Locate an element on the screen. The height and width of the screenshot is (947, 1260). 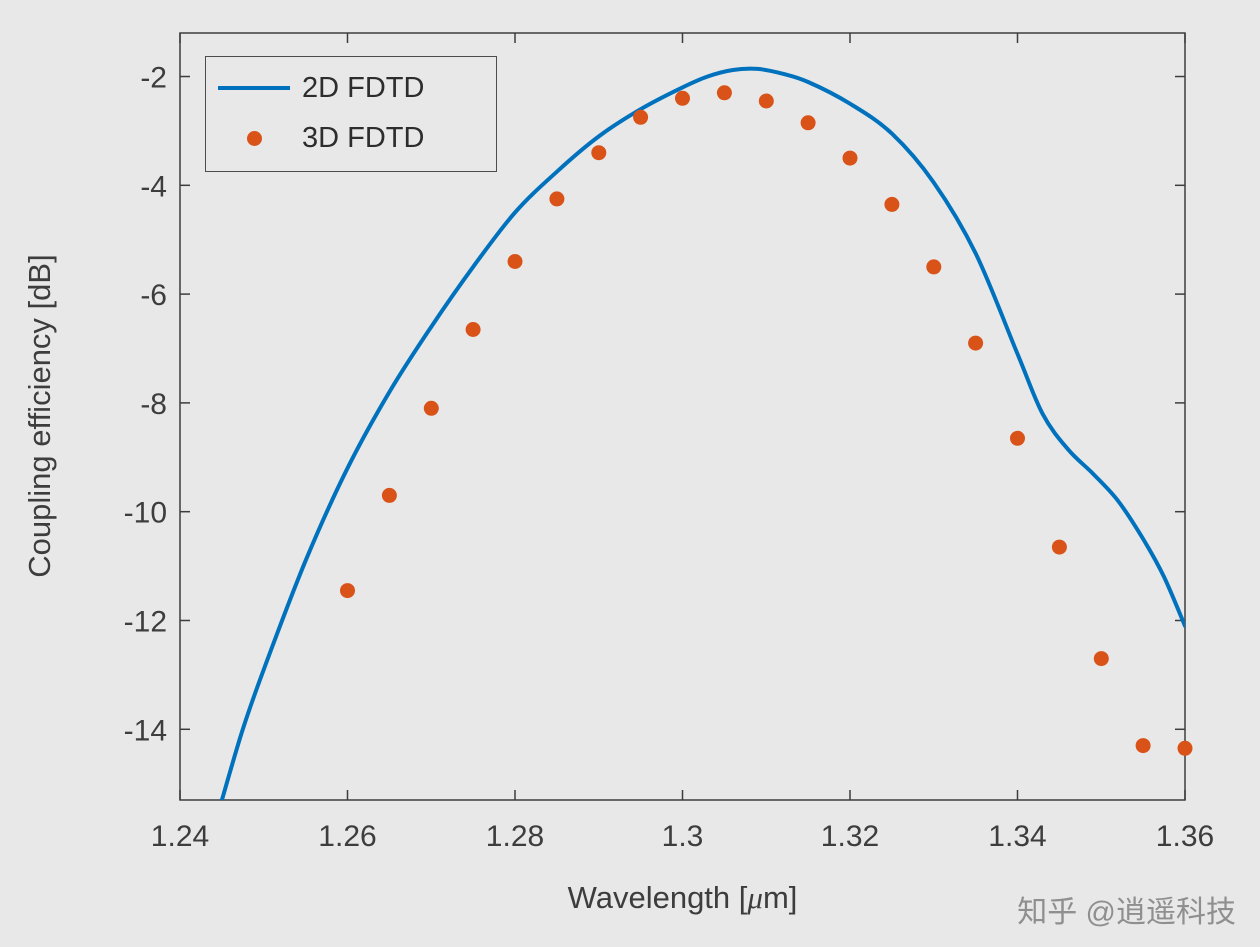
legend-line-swatch is located at coordinates (254, 88).